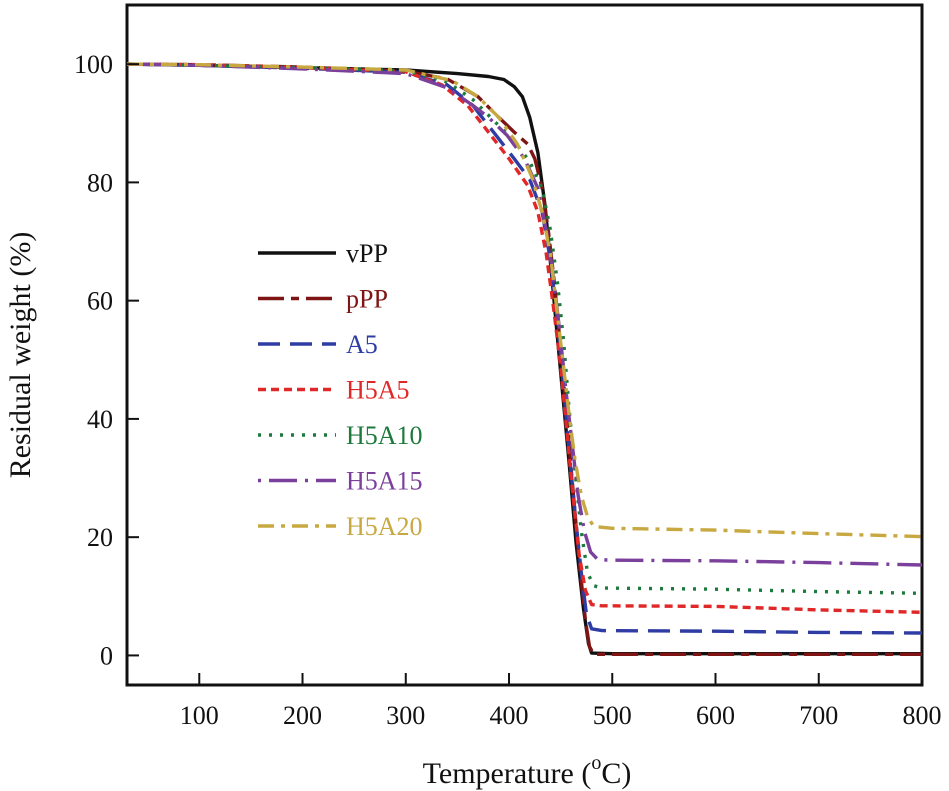 Image resolution: width=949 pixels, height=791 pixels. Describe the element at coordinates (715, 715) in the screenshot. I see `x-tick-label: 600` at that location.